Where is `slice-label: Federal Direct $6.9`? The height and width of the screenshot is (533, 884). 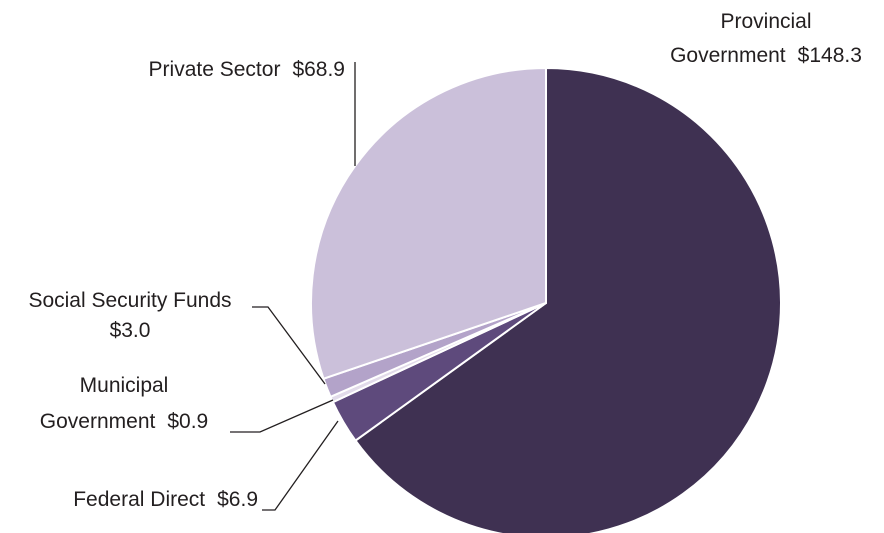 slice-label: Federal Direct $6.9 is located at coordinates (129, 500).